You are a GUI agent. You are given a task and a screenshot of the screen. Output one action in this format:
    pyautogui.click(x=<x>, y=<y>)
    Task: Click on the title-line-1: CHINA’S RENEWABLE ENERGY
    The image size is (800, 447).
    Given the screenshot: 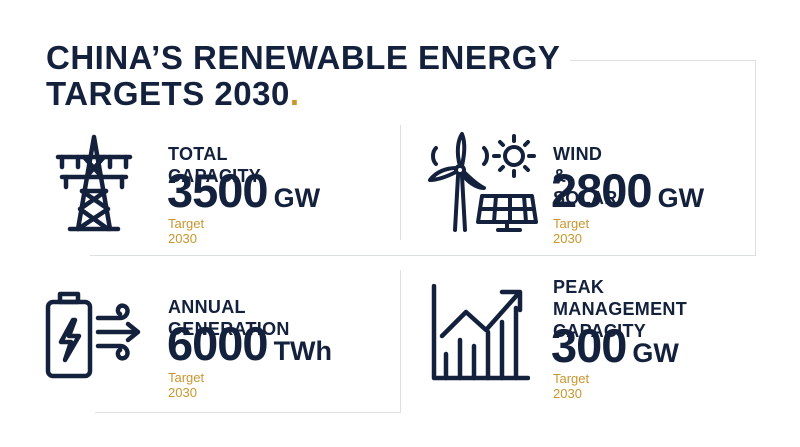 What is the action you would take?
    pyautogui.click(x=303, y=57)
    